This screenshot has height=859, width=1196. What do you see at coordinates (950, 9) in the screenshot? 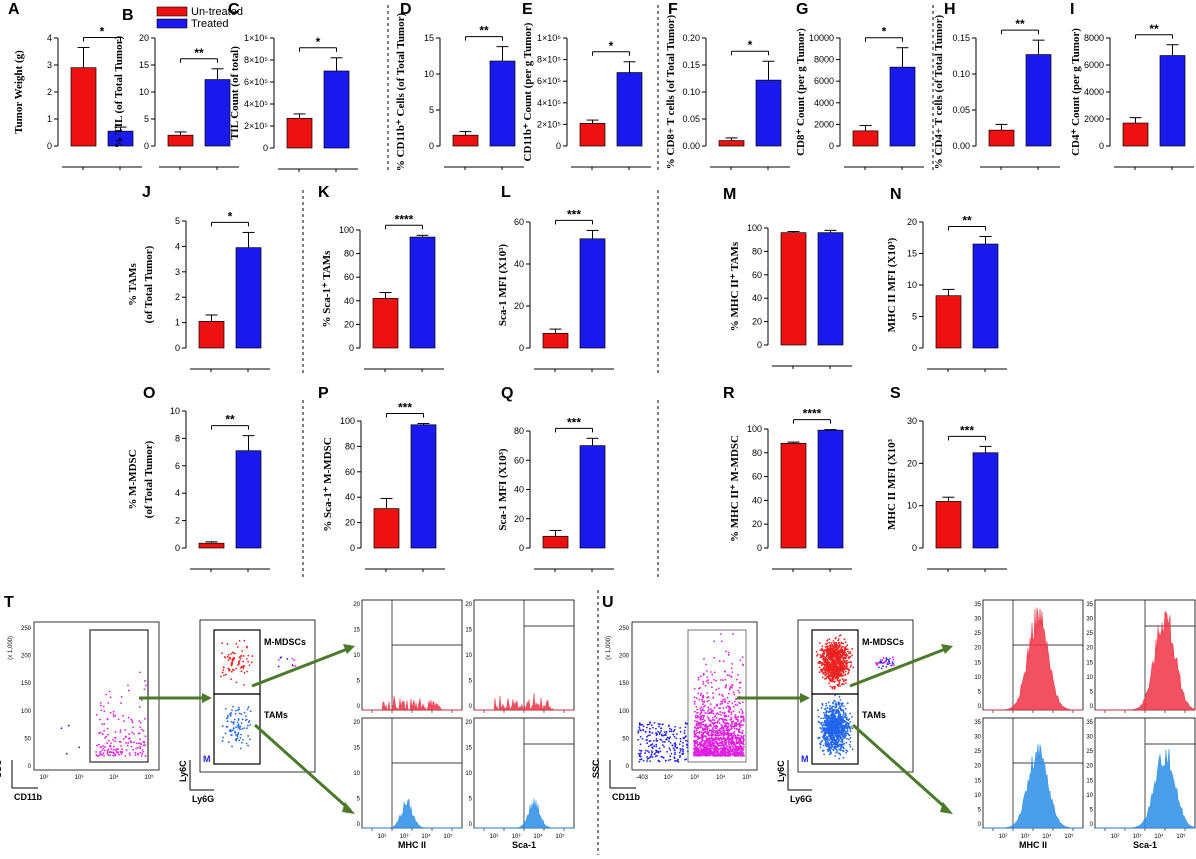
I see `panel-letter-h: H` at bounding box center [950, 9].